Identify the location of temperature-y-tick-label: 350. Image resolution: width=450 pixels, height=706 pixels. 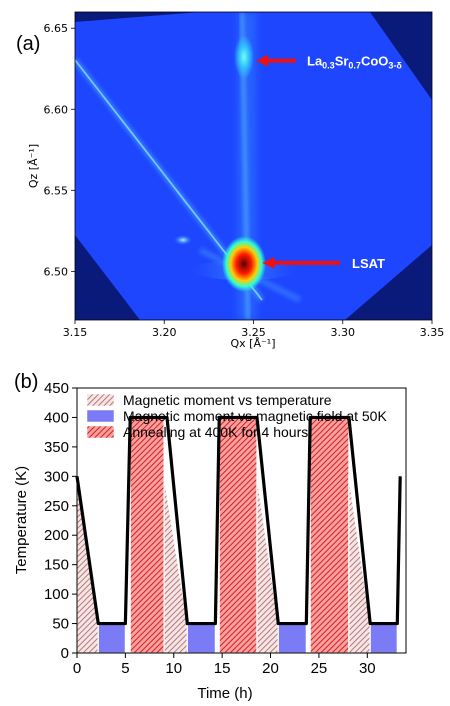
(56, 447).